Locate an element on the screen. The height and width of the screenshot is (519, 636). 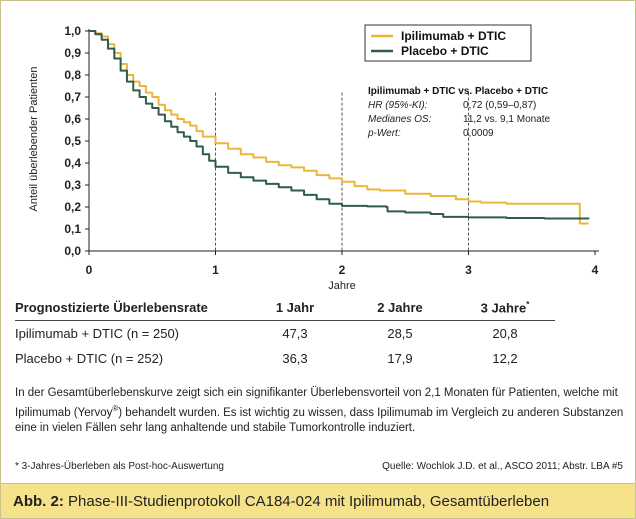
x-tick-label: 2 is located at coordinates (342, 270).